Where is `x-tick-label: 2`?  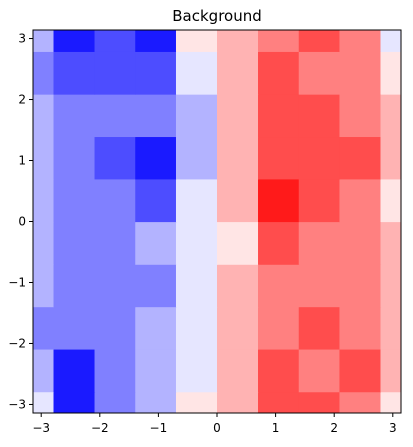
x-tick-label: 2 is located at coordinates (334, 428).